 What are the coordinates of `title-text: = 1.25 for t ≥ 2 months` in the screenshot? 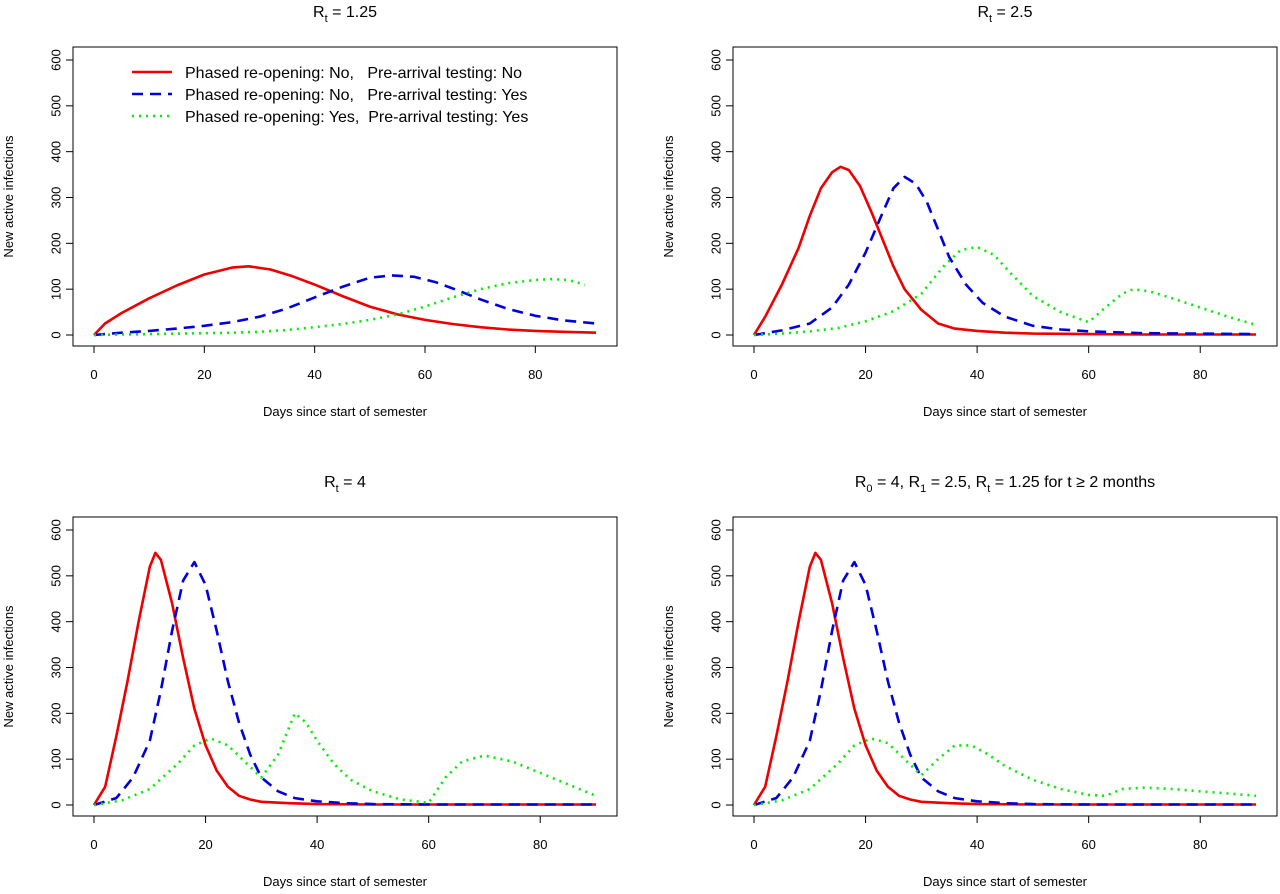 It's located at (1072, 482).